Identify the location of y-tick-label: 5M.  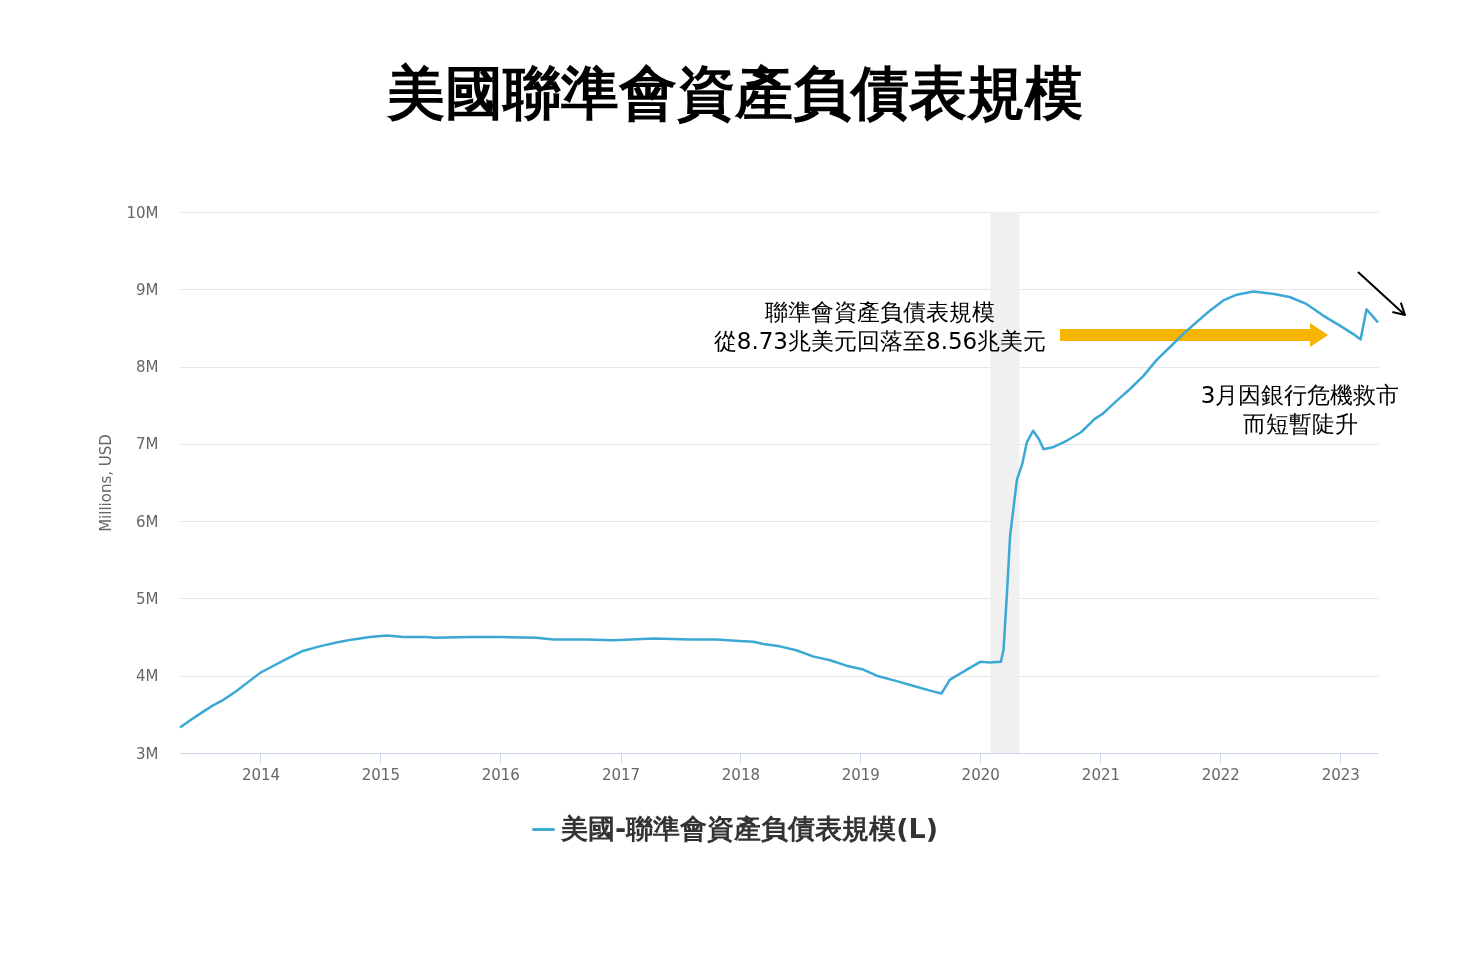
(147, 598).